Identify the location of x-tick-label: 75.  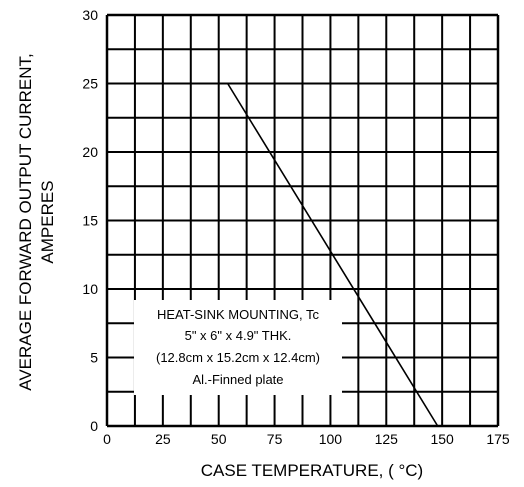
(275, 439).